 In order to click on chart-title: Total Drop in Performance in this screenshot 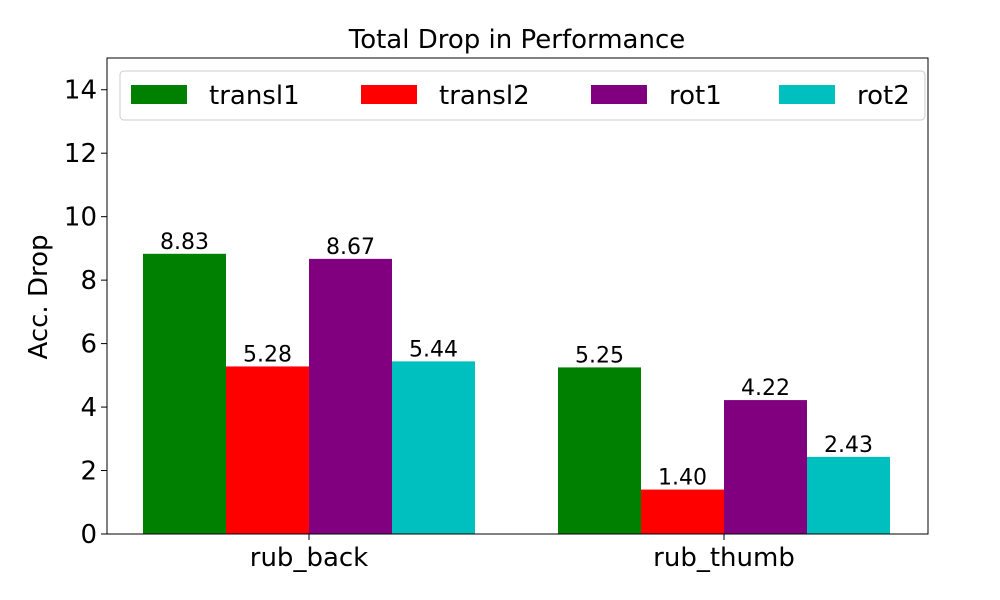, I will do `click(517, 40)`.